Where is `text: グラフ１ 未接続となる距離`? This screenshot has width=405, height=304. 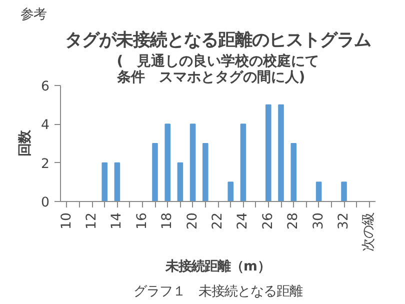
text: グラフ１ 未接続となる距離 is located at coordinates (218, 292).